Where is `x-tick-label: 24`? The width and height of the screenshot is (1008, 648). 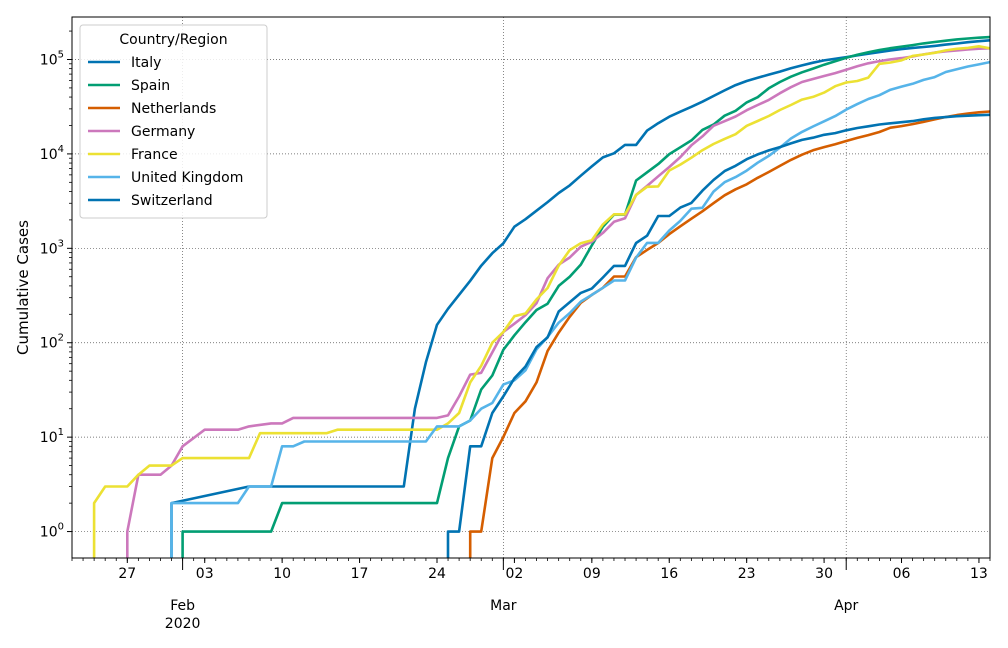 x-tick-label: 24 is located at coordinates (437, 574).